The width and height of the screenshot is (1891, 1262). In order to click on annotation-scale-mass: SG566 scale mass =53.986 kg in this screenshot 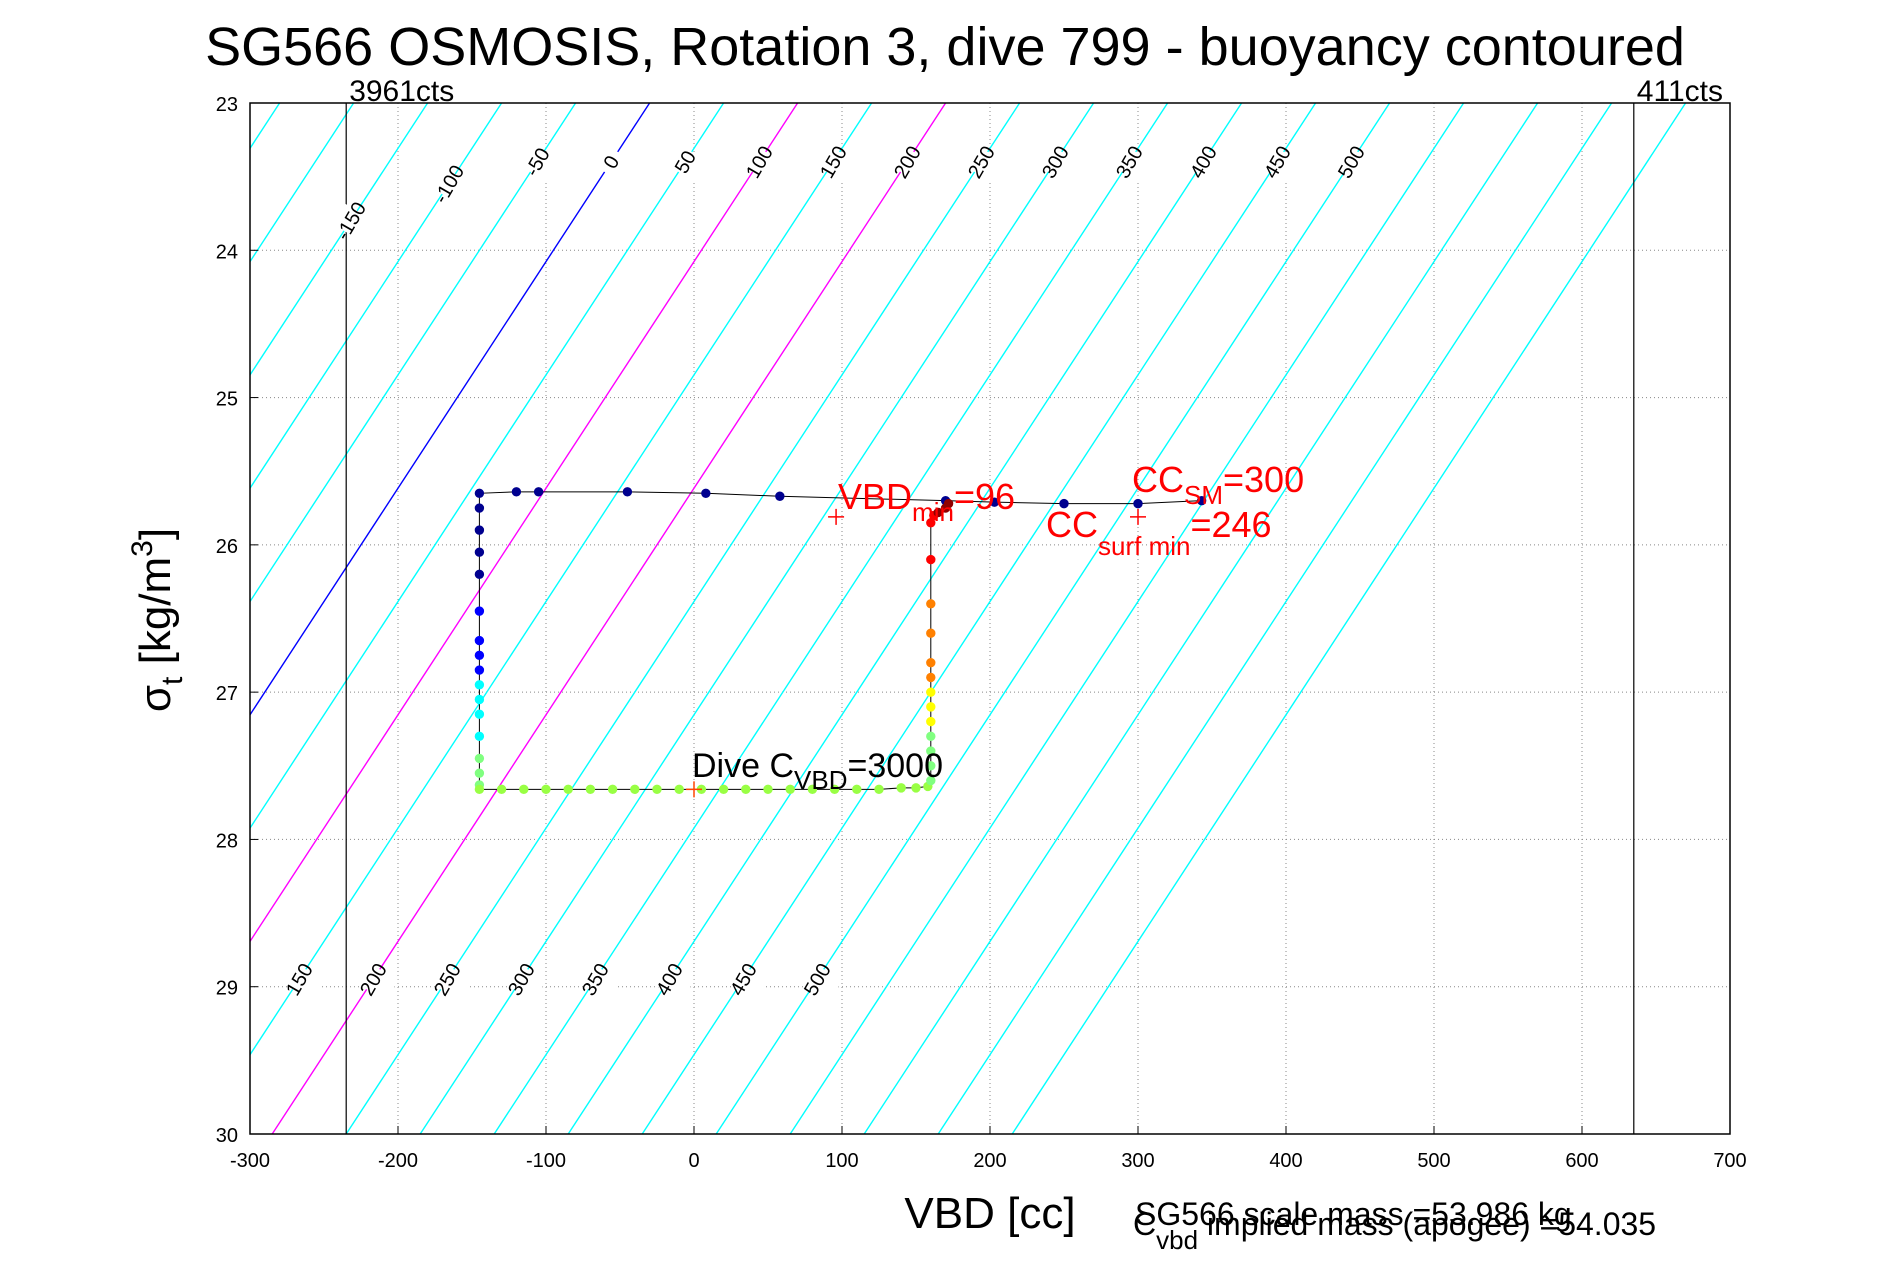, I will do `click(1353, 1214)`.